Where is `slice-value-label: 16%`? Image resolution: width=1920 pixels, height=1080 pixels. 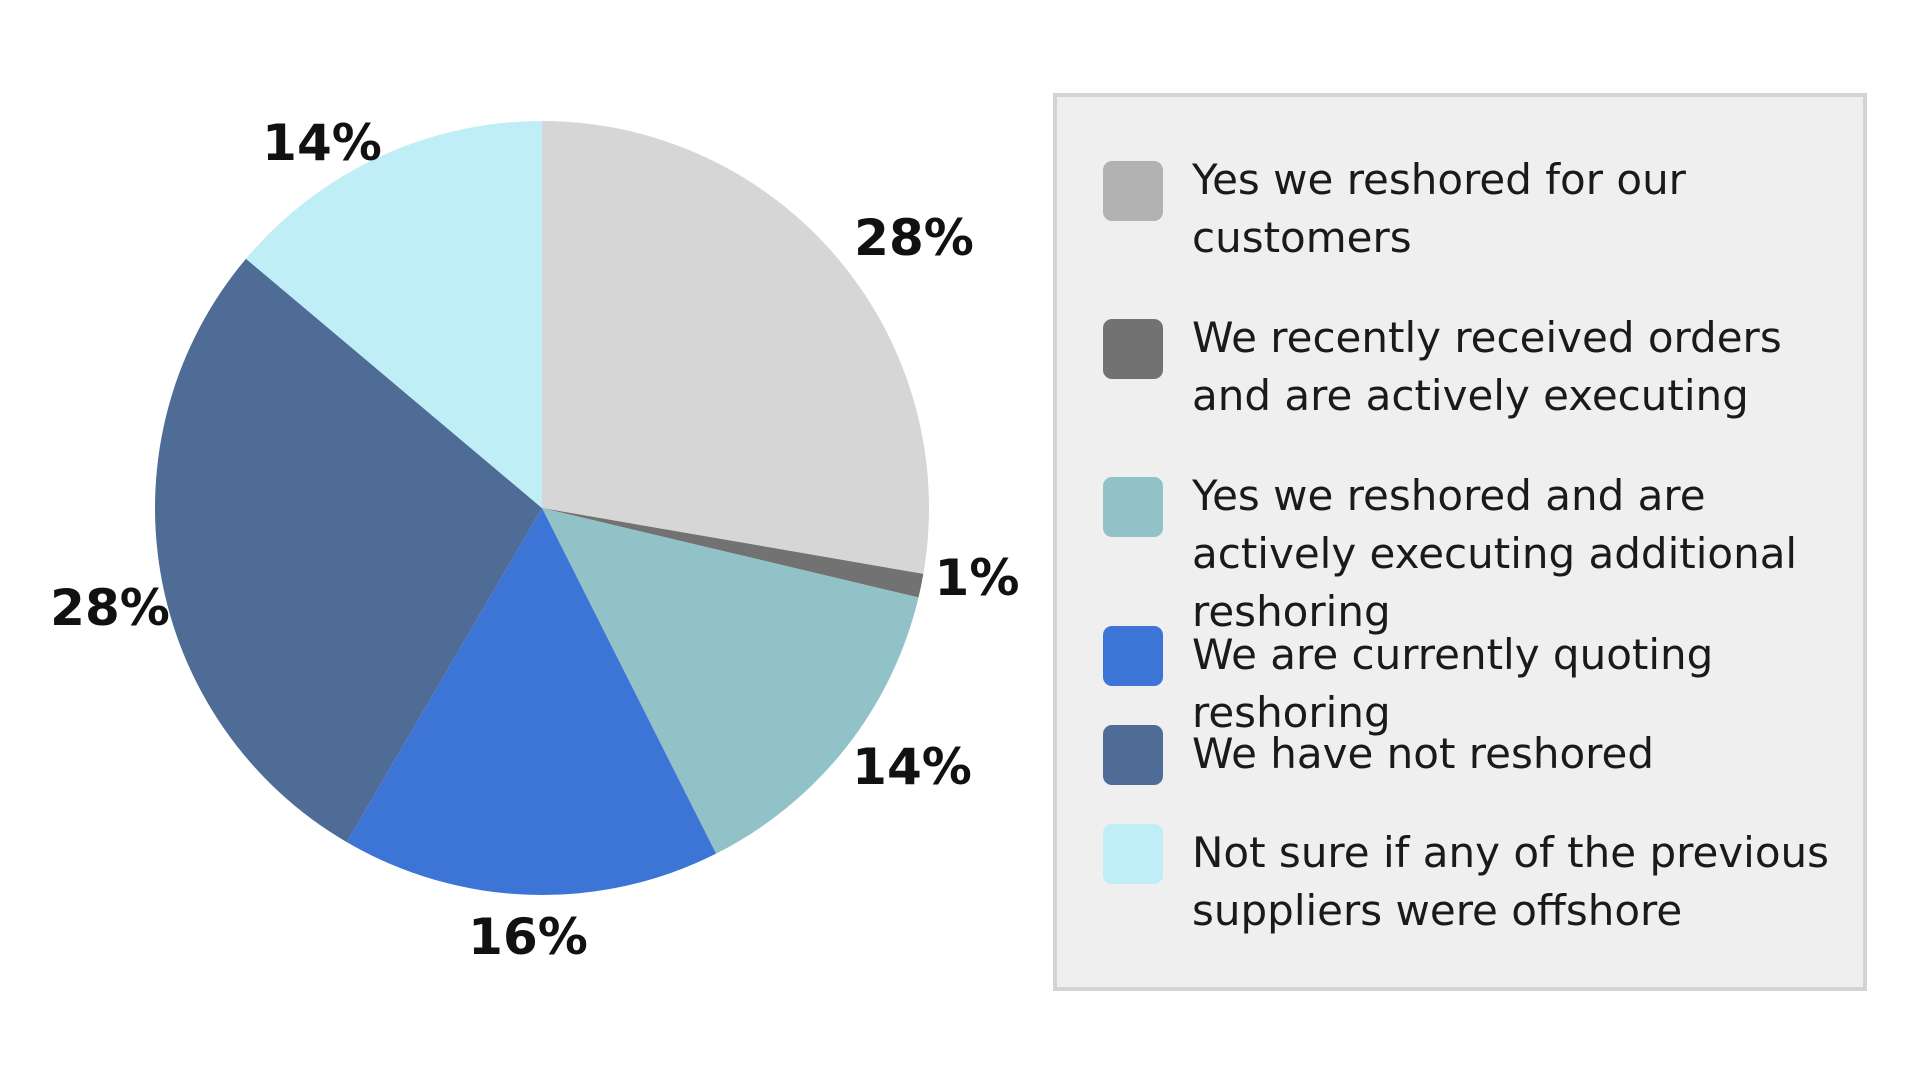 slice-value-label: 16% is located at coordinates (528, 937).